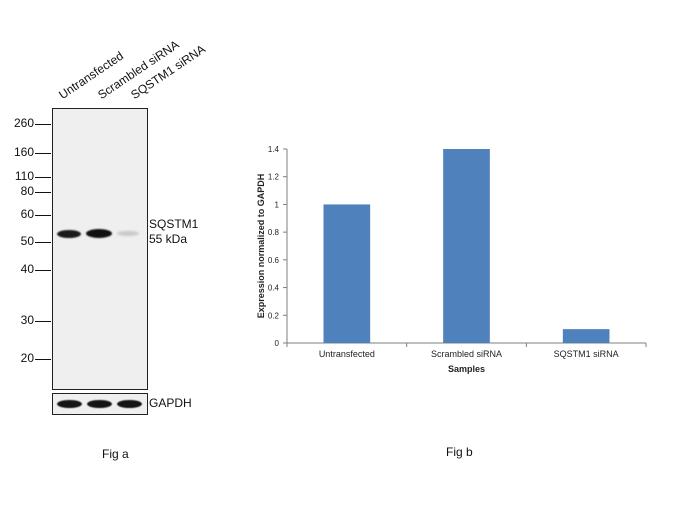 This screenshot has width=674, height=509. I want to click on y-tick-label: 0.4, so click(274, 288).